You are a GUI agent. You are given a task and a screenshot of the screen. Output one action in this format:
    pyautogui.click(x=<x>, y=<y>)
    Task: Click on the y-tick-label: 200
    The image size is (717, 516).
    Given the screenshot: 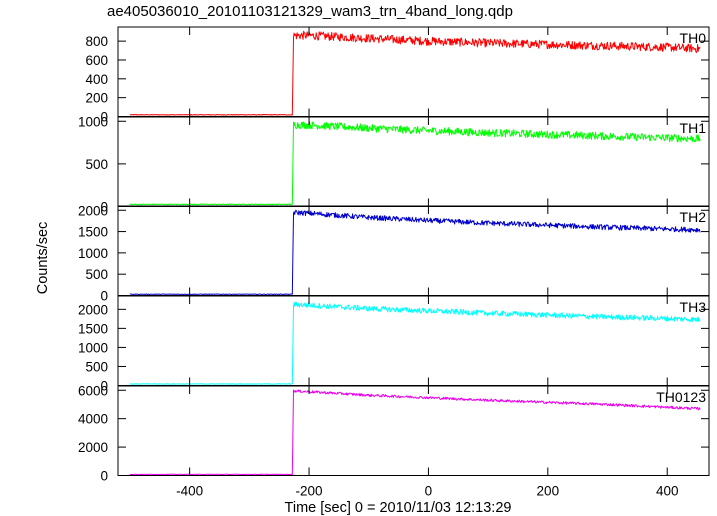 What is the action you would take?
    pyautogui.click(x=96, y=98)
    